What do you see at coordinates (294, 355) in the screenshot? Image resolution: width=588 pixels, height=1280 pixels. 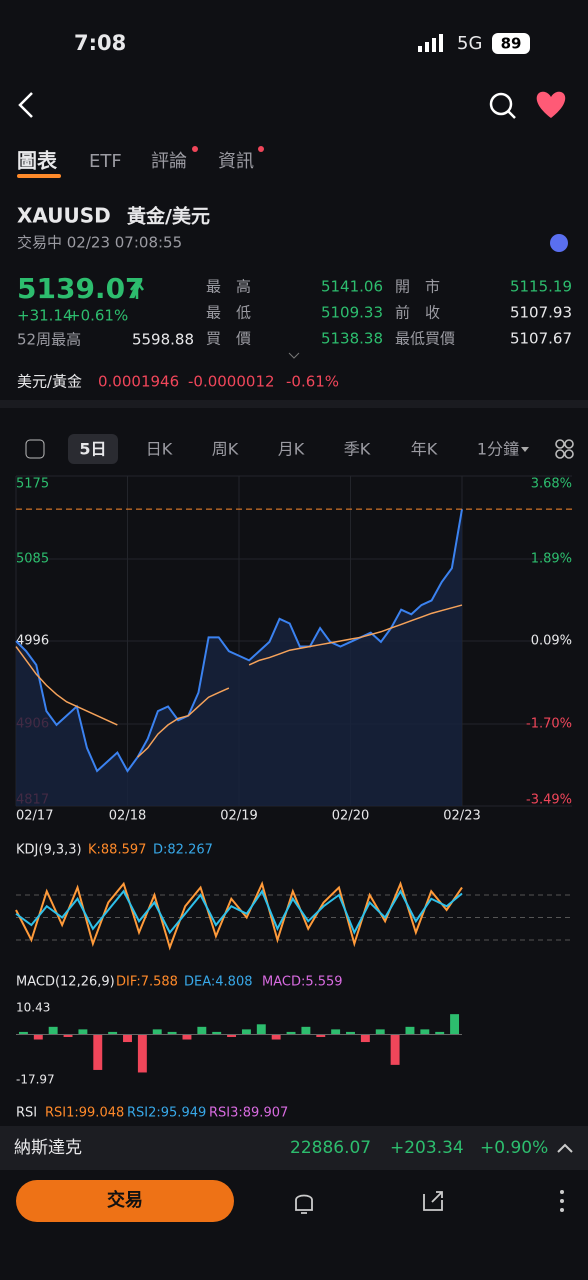 I see `expand` at bounding box center [294, 355].